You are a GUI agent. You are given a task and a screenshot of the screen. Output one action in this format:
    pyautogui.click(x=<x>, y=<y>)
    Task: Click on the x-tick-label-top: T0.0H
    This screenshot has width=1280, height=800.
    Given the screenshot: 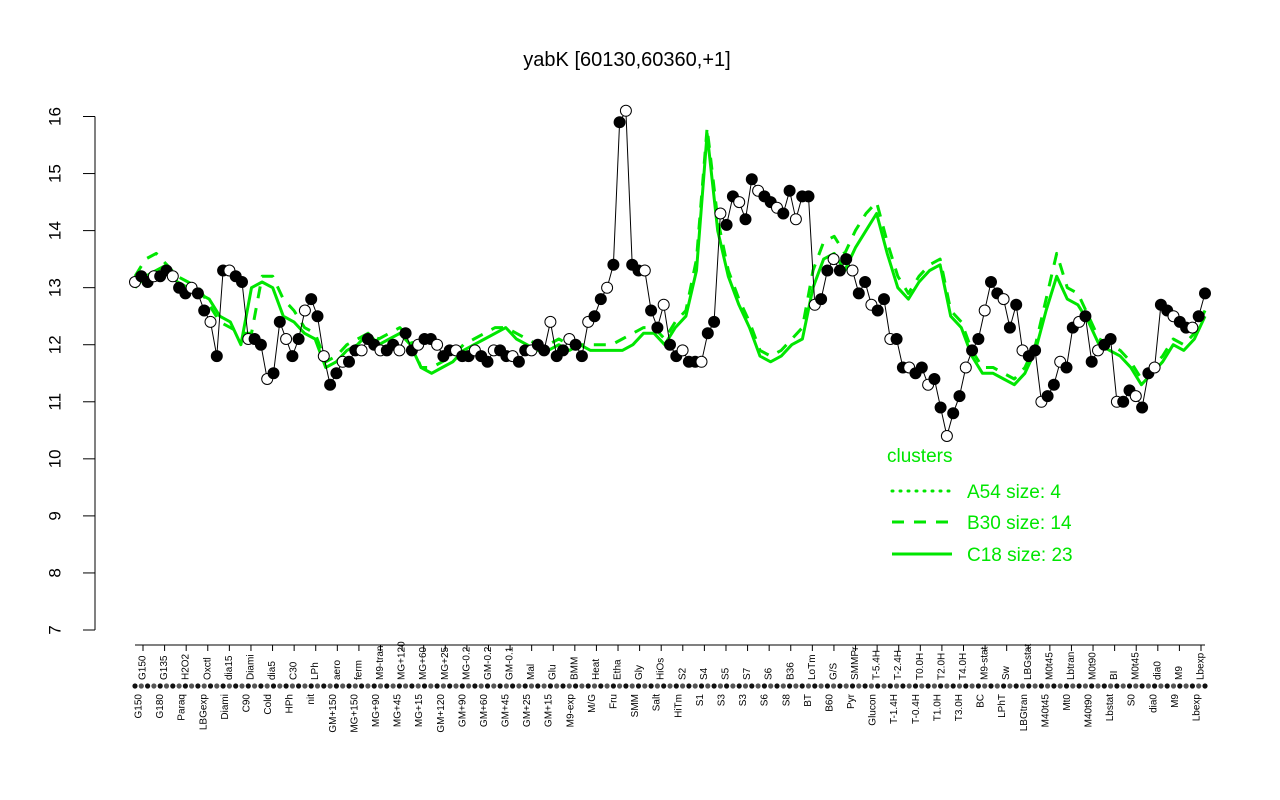 What is the action you would take?
    pyautogui.click(x=920, y=666)
    